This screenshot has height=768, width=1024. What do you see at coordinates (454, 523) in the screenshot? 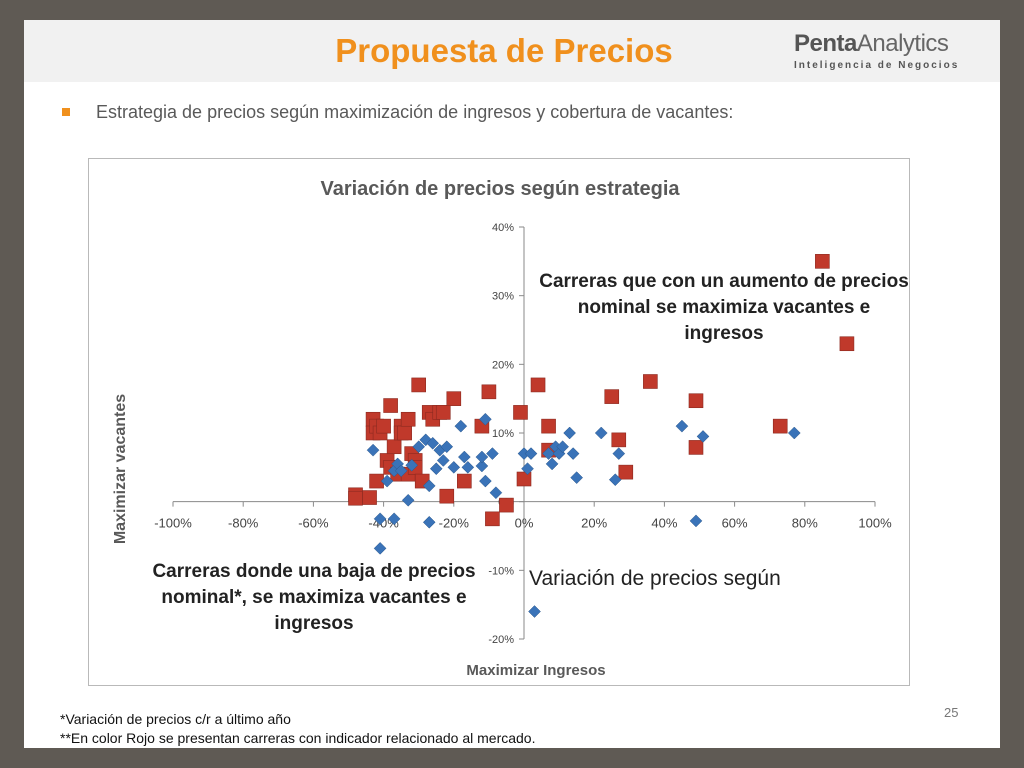
I see `x-tick-label: -20%` at bounding box center [454, 523].